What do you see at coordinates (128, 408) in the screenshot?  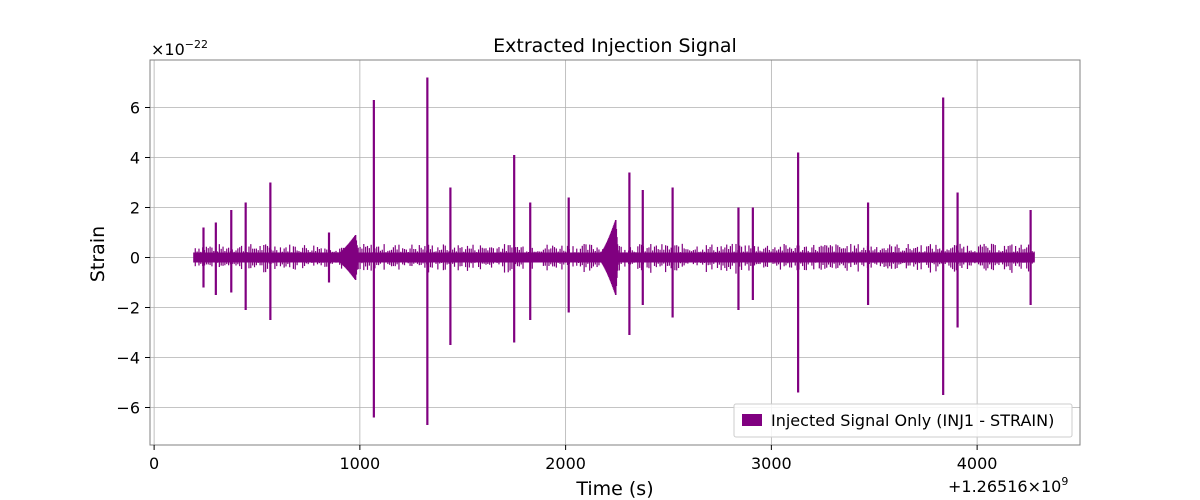 I see `y-tick-label: −6` at bounding box center [128, 408].